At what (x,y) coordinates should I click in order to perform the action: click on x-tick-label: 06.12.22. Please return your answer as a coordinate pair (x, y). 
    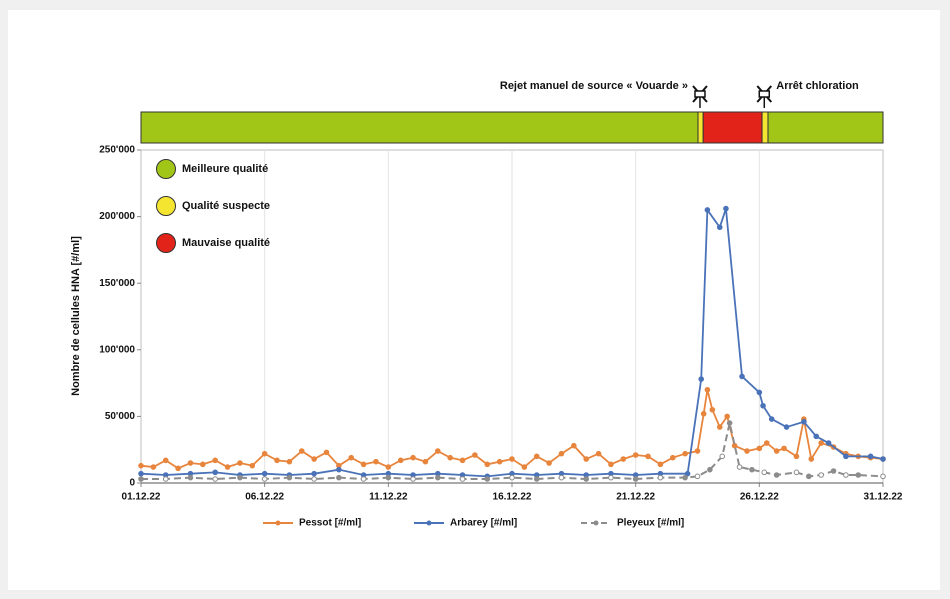
    Looking at the image, I should click on (264, 497).